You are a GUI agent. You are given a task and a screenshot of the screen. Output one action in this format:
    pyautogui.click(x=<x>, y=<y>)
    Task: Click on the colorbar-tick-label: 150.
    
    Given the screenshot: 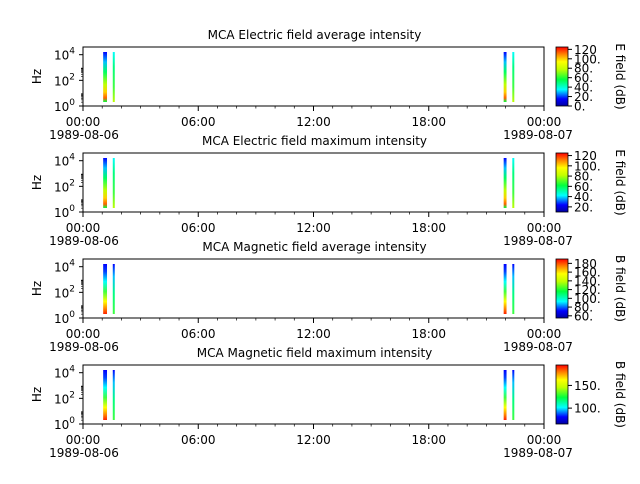 What is the action you would take?
    pyautogui.click(x=587, y=386)
    